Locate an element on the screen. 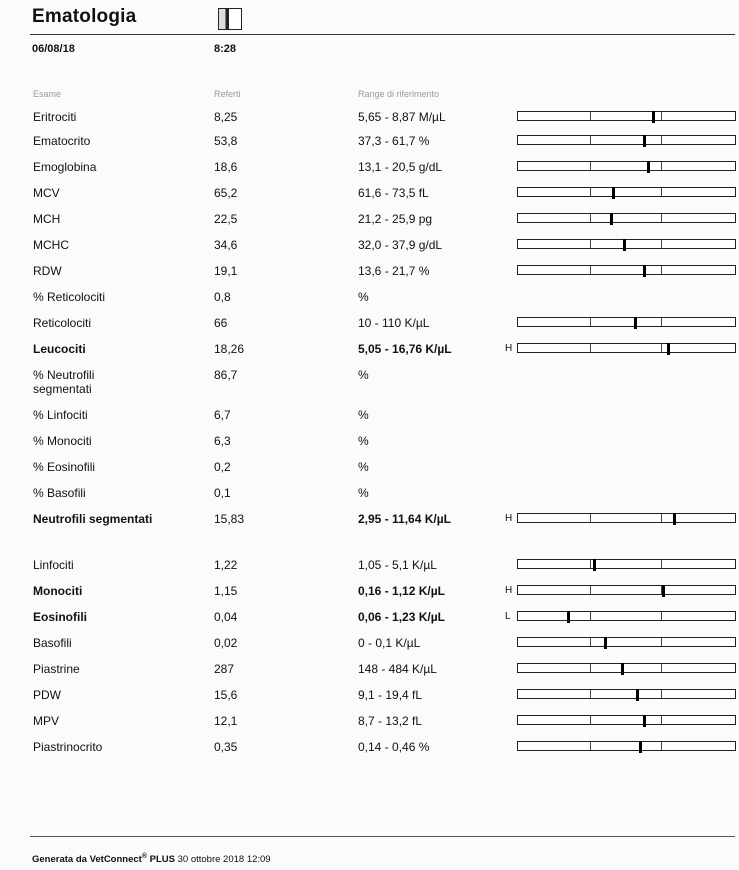  footer-brand: VetConnect is located at coordinates (115, 860).